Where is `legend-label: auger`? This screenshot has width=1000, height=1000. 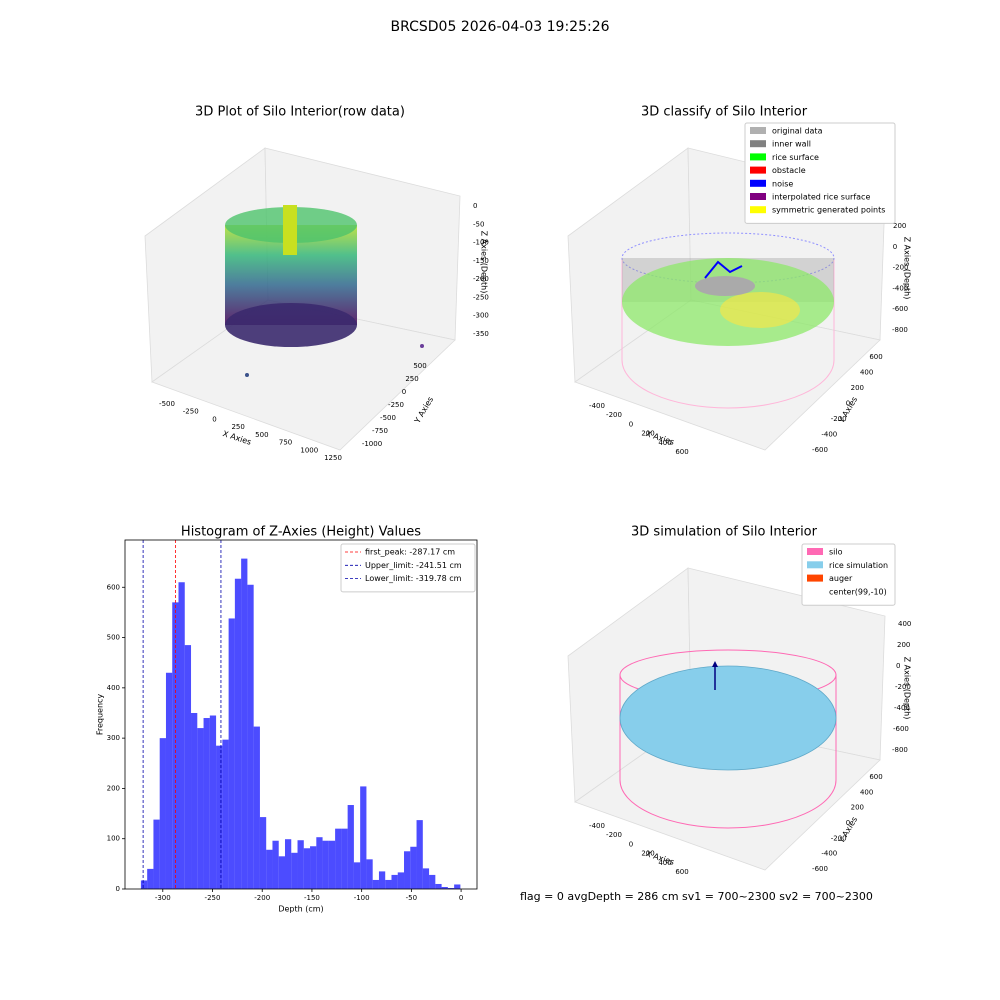
legend-label: auger is located at coordinates (841, 578).